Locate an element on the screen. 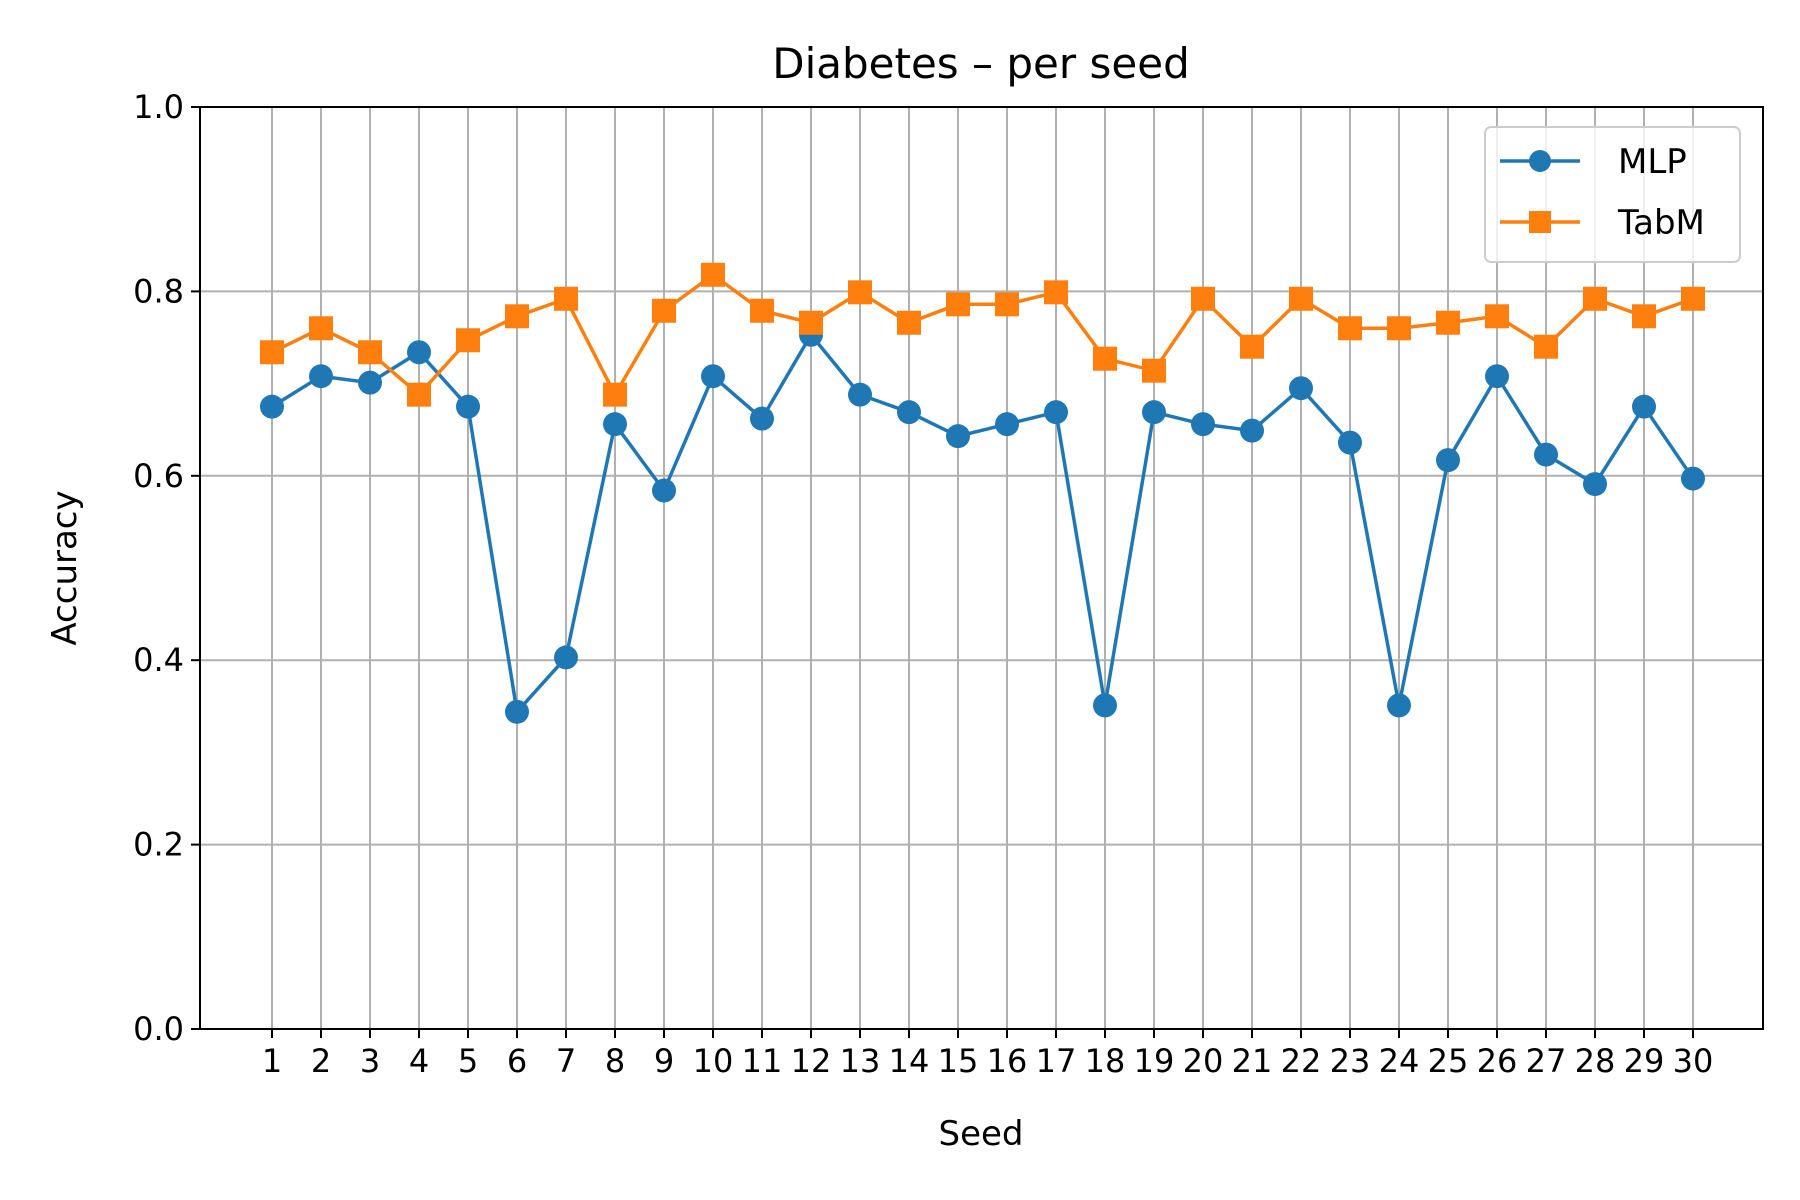  chart-title: Diabetes – per seed is located at coordinates (980, 63).